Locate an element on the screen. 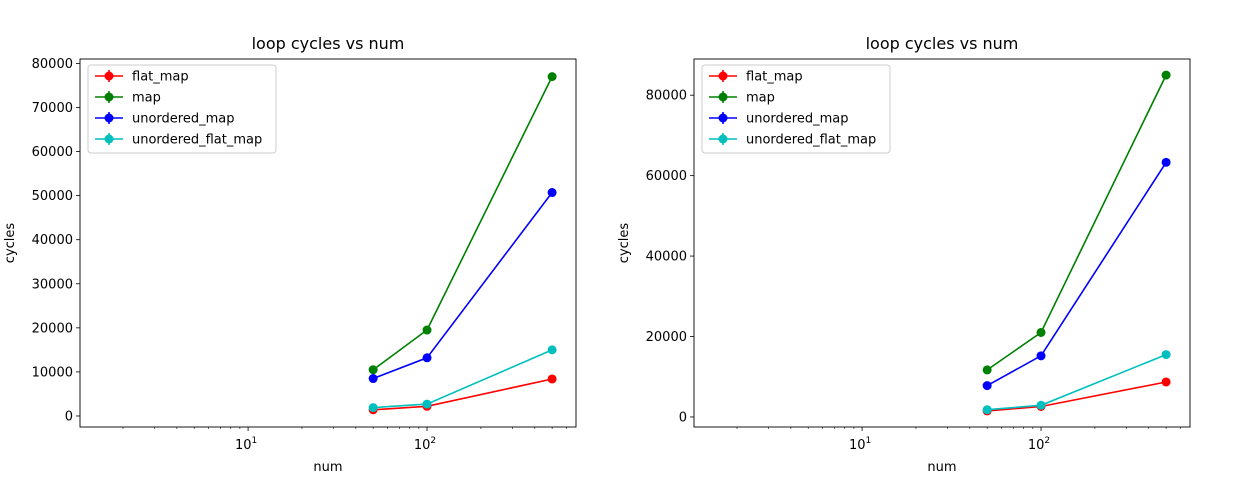 The width and height of the screenshot is (1236, 480). y-tick-label: 10000 is located at coordinates (52, 372).